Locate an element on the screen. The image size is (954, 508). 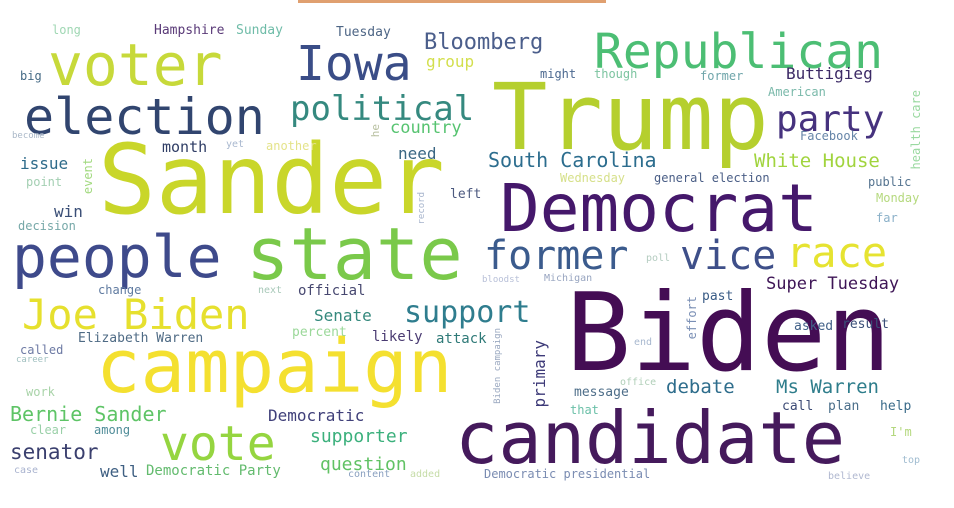
word-big: big is located at coordinates (31, 76).